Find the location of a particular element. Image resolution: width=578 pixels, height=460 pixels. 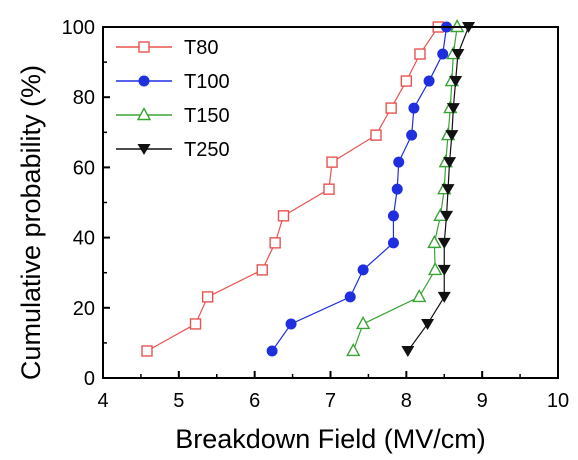

legend-item-t80: T80 is located at coordinates (167, 48).